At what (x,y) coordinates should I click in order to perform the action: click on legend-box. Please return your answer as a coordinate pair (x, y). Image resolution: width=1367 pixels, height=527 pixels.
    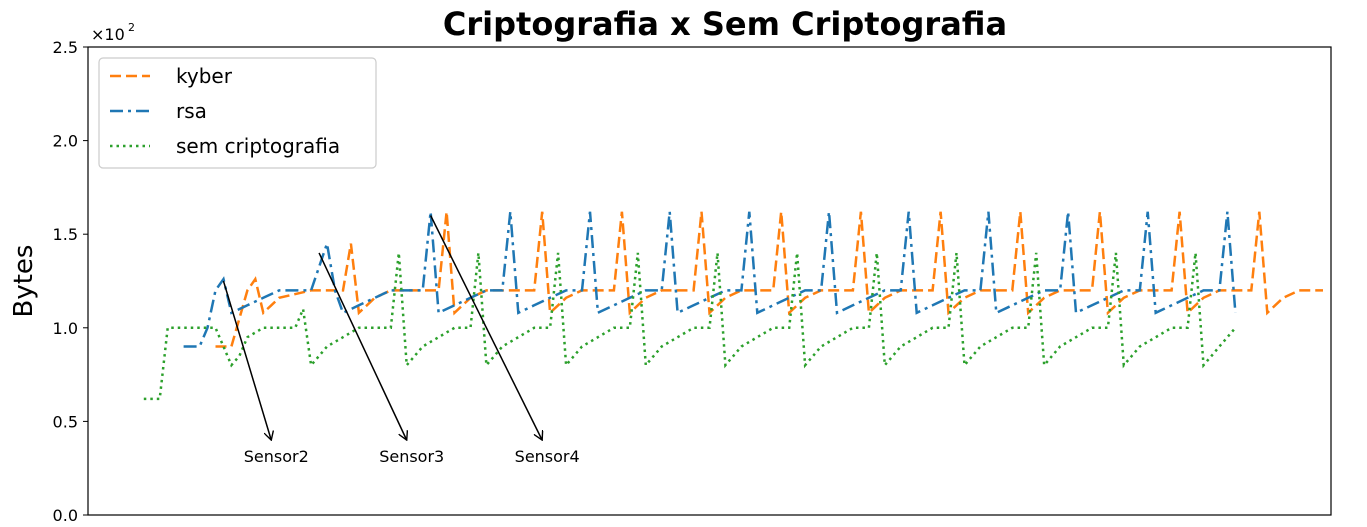
    Looking at the image, I should click on (237, 113).